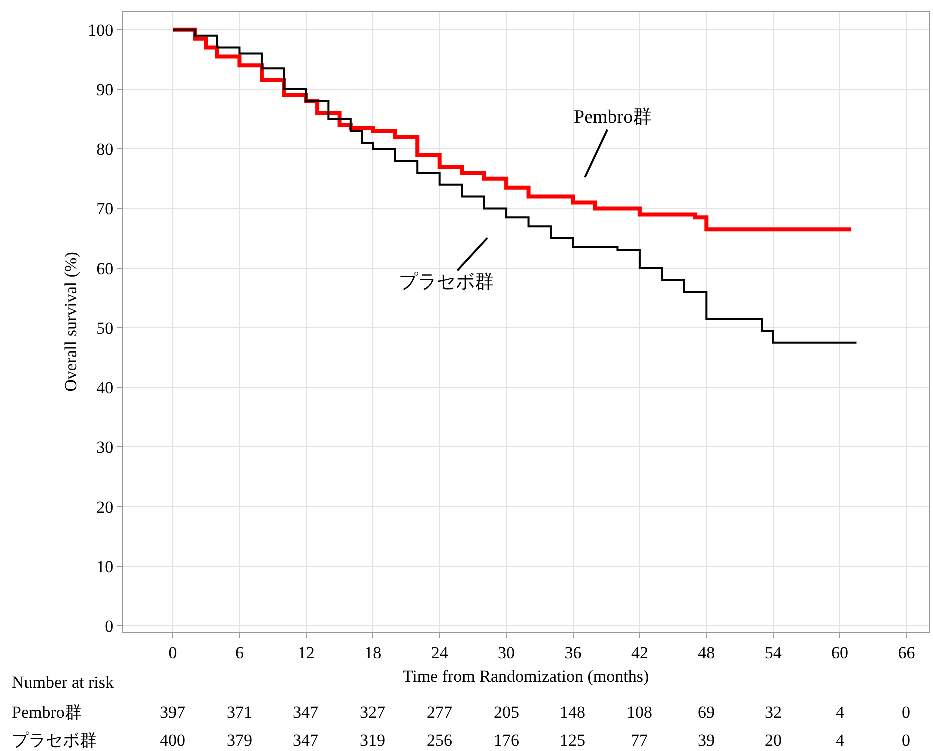 Image resolution: width=933 pixels, height=751 pixels. What do you see at coordinates (707, 652) in the screenshot?
I see `x-tick-label: 48` at bounding box center [707, 652].